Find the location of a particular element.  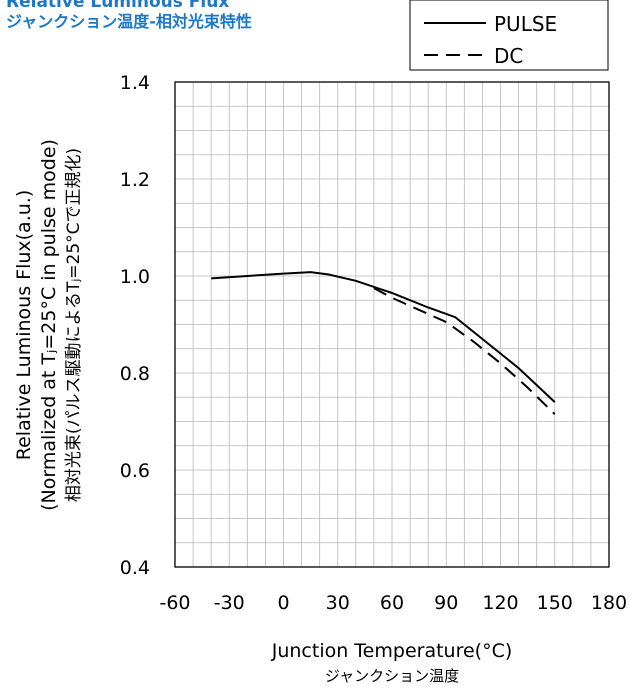

x-tick-label: 180 is located at coordinates (609, 603).